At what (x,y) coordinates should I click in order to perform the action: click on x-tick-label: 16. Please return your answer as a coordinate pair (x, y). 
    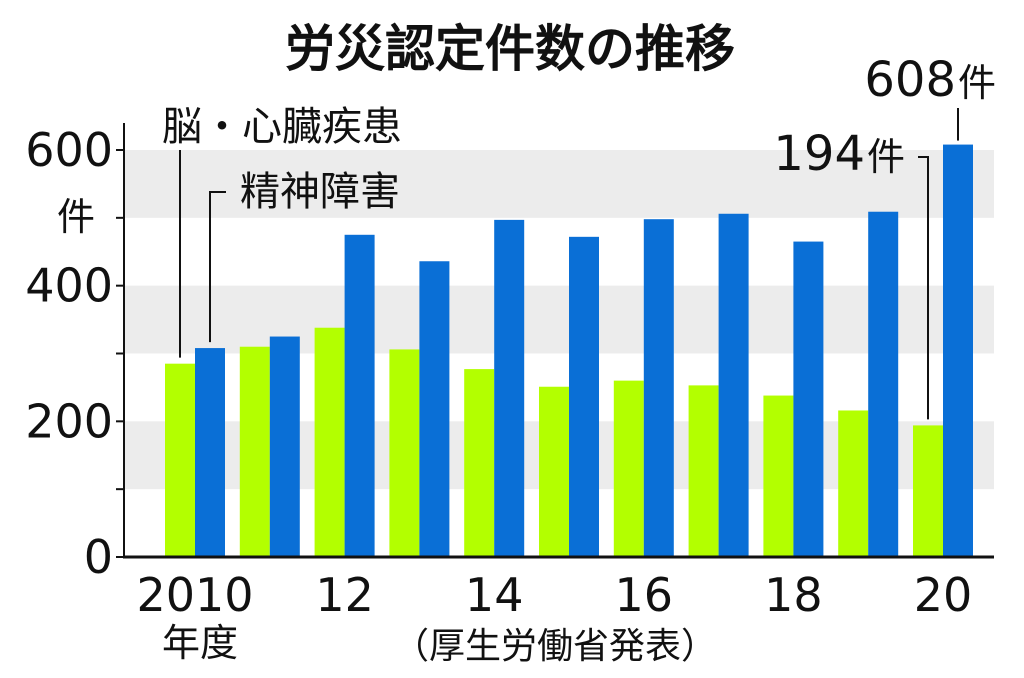
    Looking at the image, I should click on (644, 595).